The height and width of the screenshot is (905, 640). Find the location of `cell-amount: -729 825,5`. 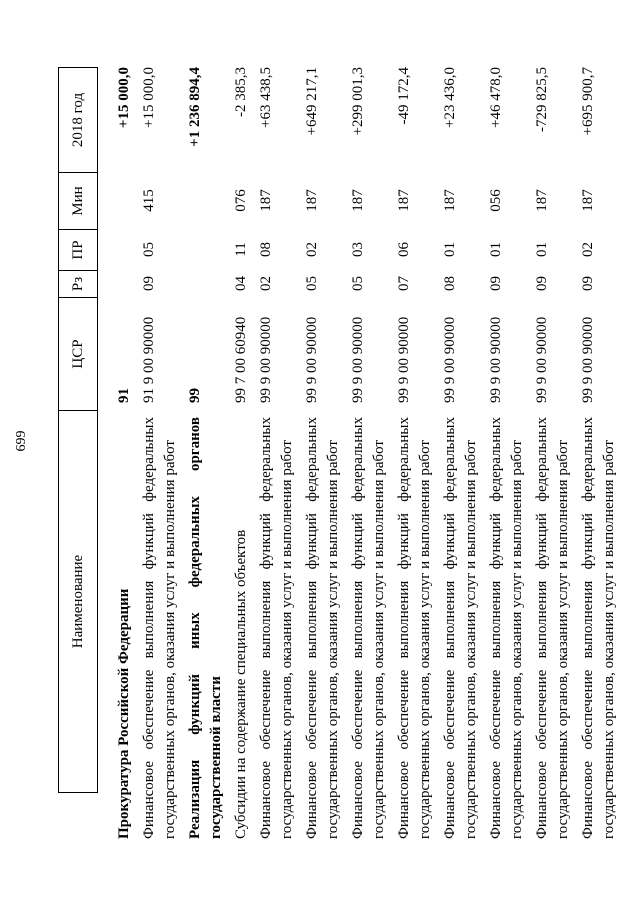

cell-amount: -729 825,5 is located at coordinates (542, 99).